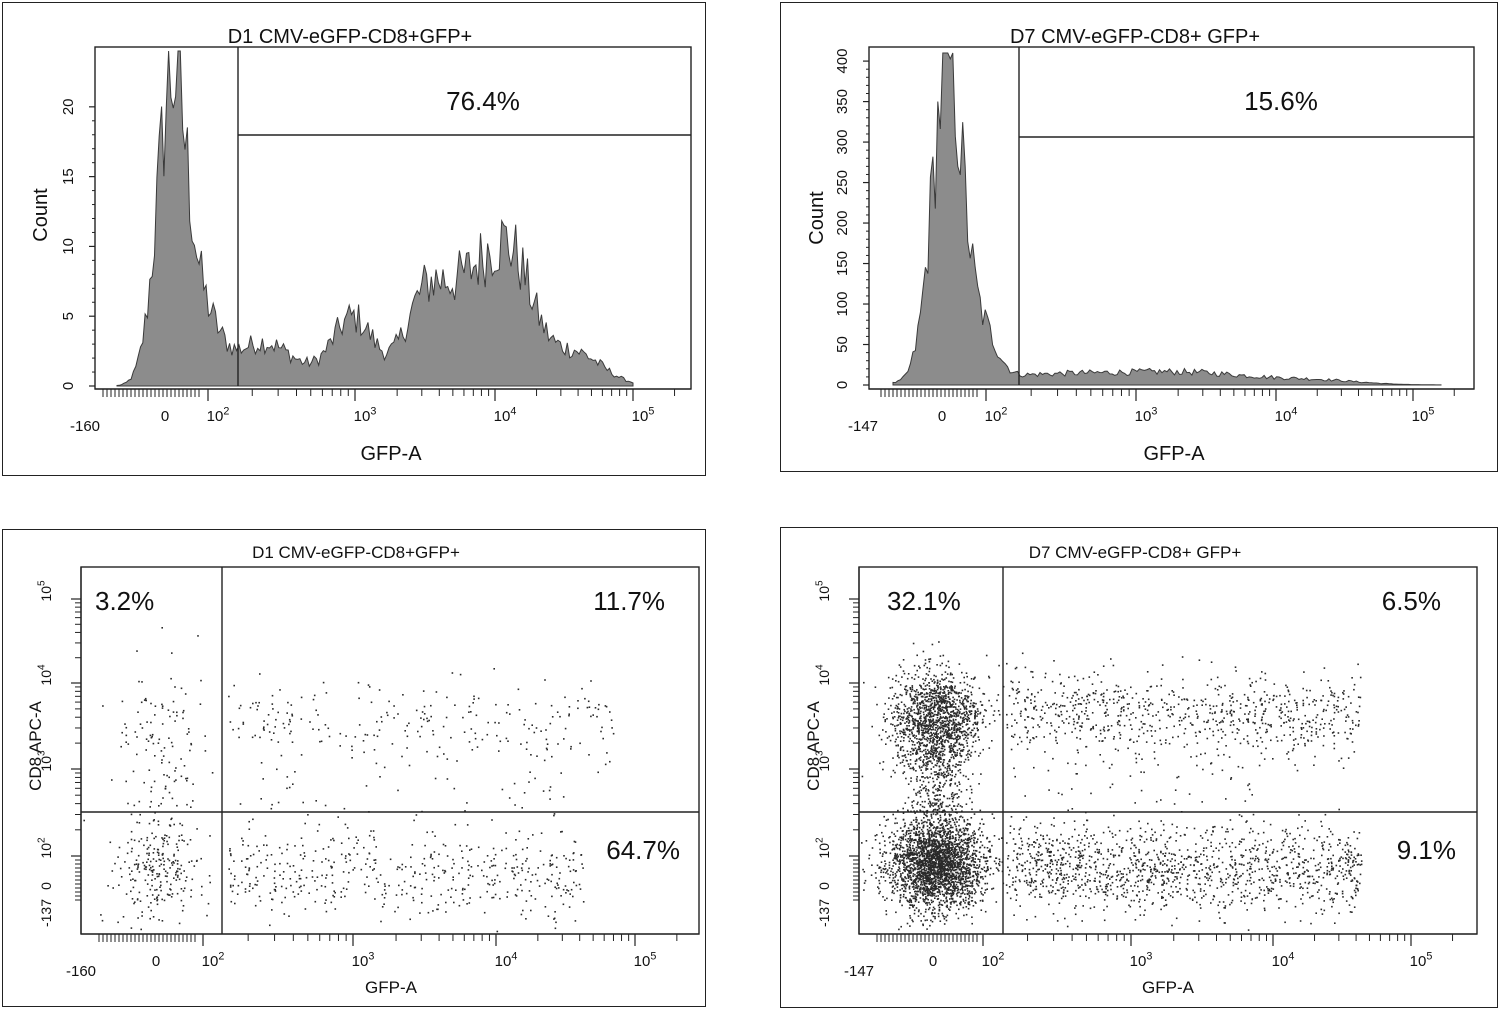 This screenshot has height=1010, width=1500. Describe the element at coordinates (68, 106) in the screenshot. I see `y-tick-label: 20` at that location.